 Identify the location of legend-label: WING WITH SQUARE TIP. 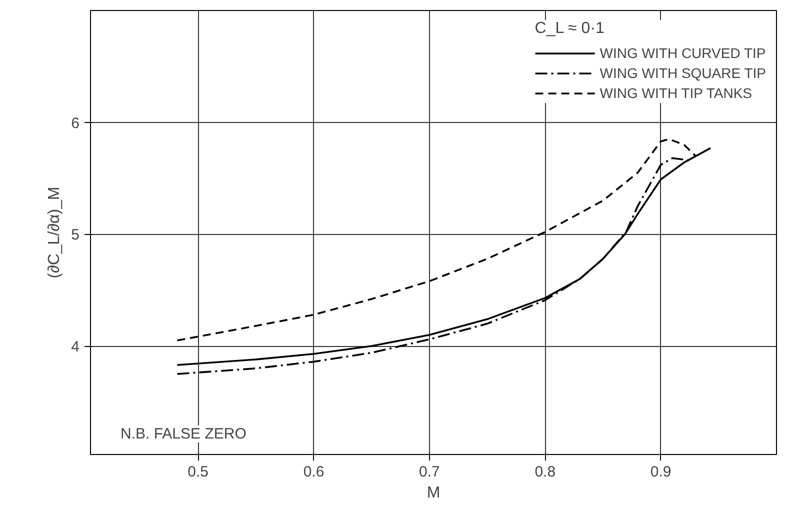
(683, 73).